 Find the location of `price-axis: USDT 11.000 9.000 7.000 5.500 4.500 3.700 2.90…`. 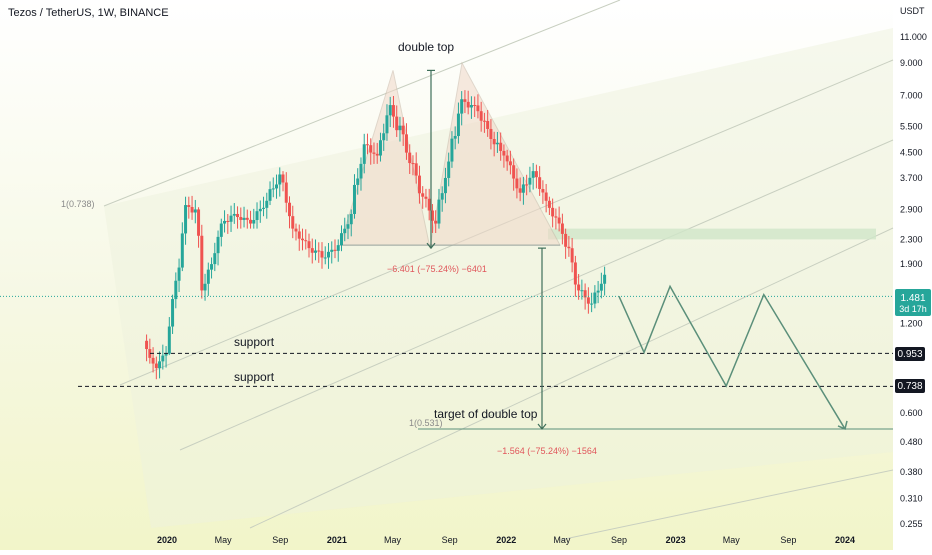

price-axis: USDT 11.000 9.000 7.000 5.500 4.500 3.700 2.90… is located at coordinates (913, 267).